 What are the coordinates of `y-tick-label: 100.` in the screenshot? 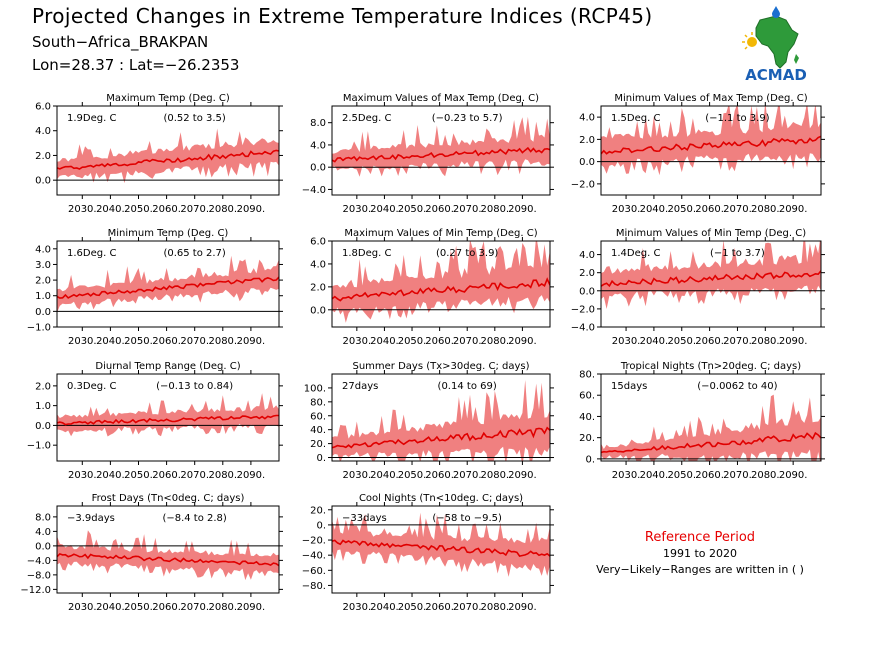 It's located at (315, 388).